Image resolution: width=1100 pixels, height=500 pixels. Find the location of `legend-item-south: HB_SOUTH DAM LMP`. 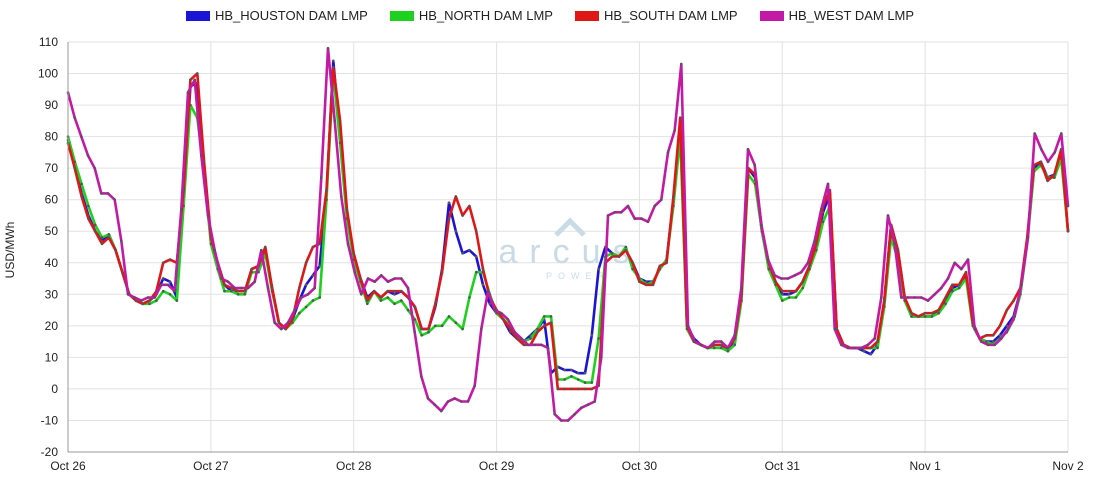

legend-item-south: HB_SOUTH DAM LMP is located at coordinates (656, 15).